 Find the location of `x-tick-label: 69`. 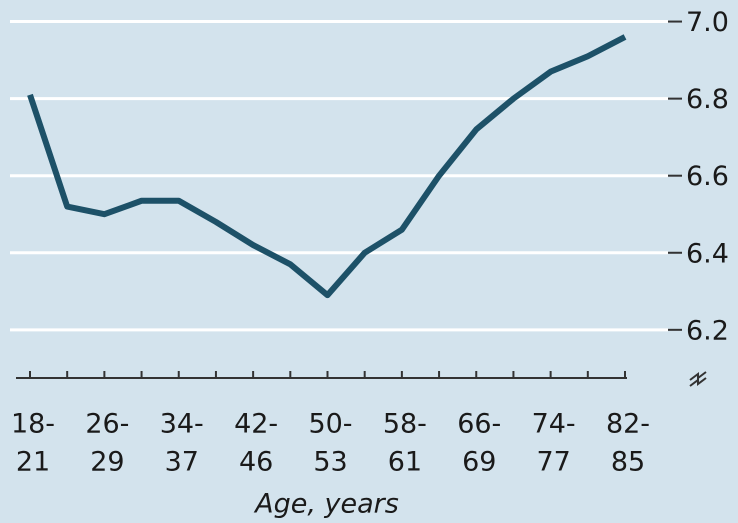

x-tick-label: 69 is located at coordinates (479, 462).